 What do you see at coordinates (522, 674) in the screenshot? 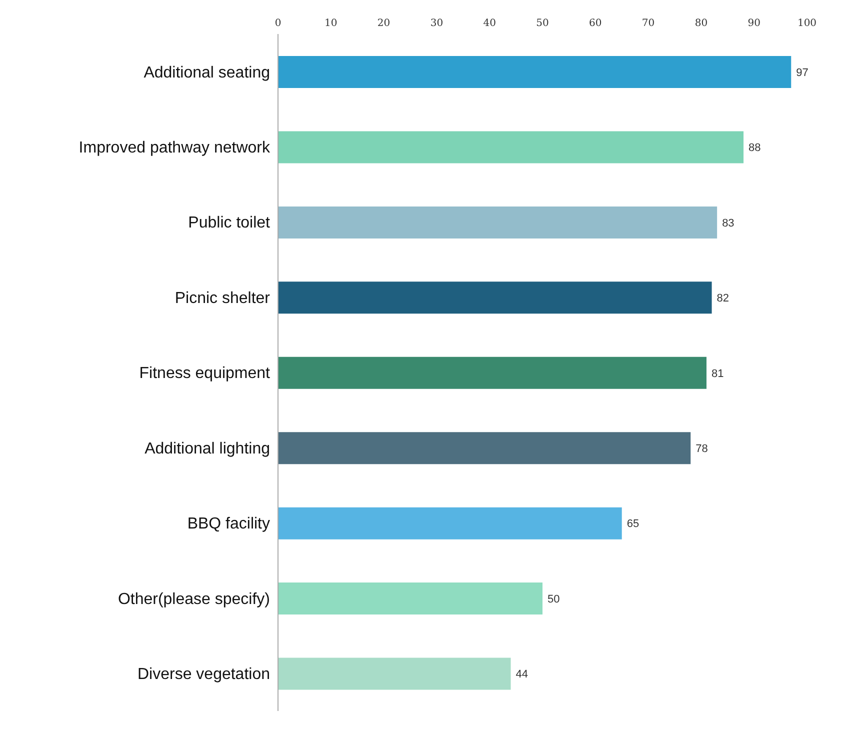
I see `data-label: 44` at bounding box center [522, 674].